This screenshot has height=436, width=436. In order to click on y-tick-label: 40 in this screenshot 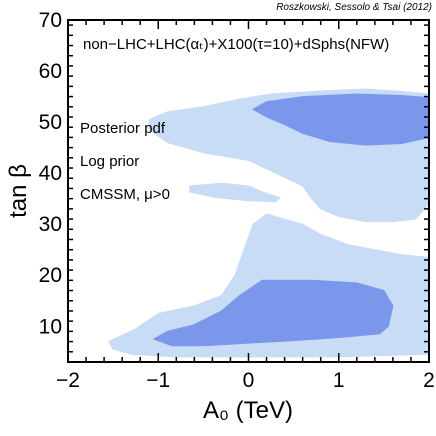, I will do `click(50, 173)`.